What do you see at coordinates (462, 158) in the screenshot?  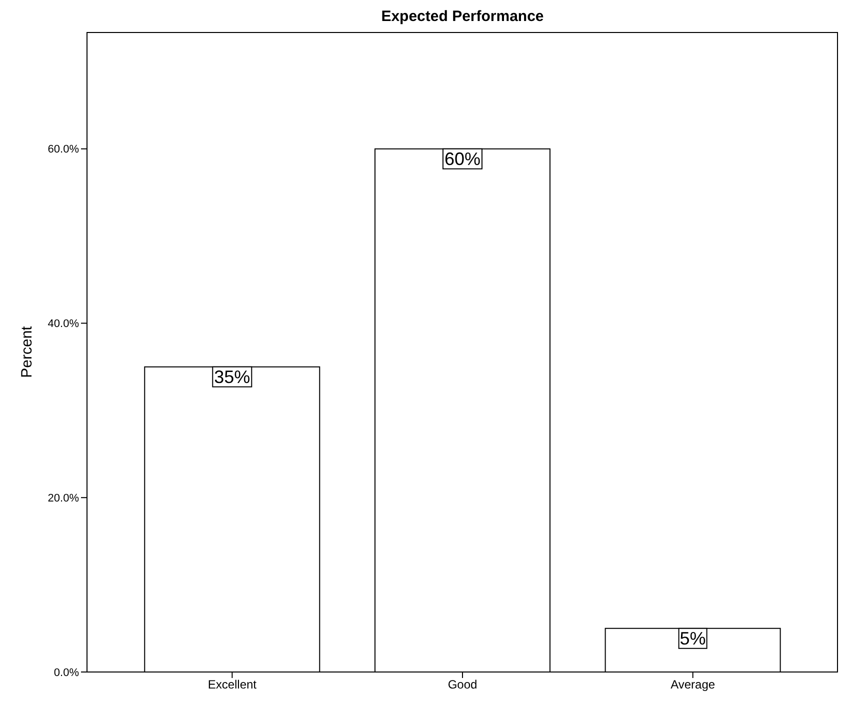 I see `data-label: 60%` at bounding box center [462, 158].